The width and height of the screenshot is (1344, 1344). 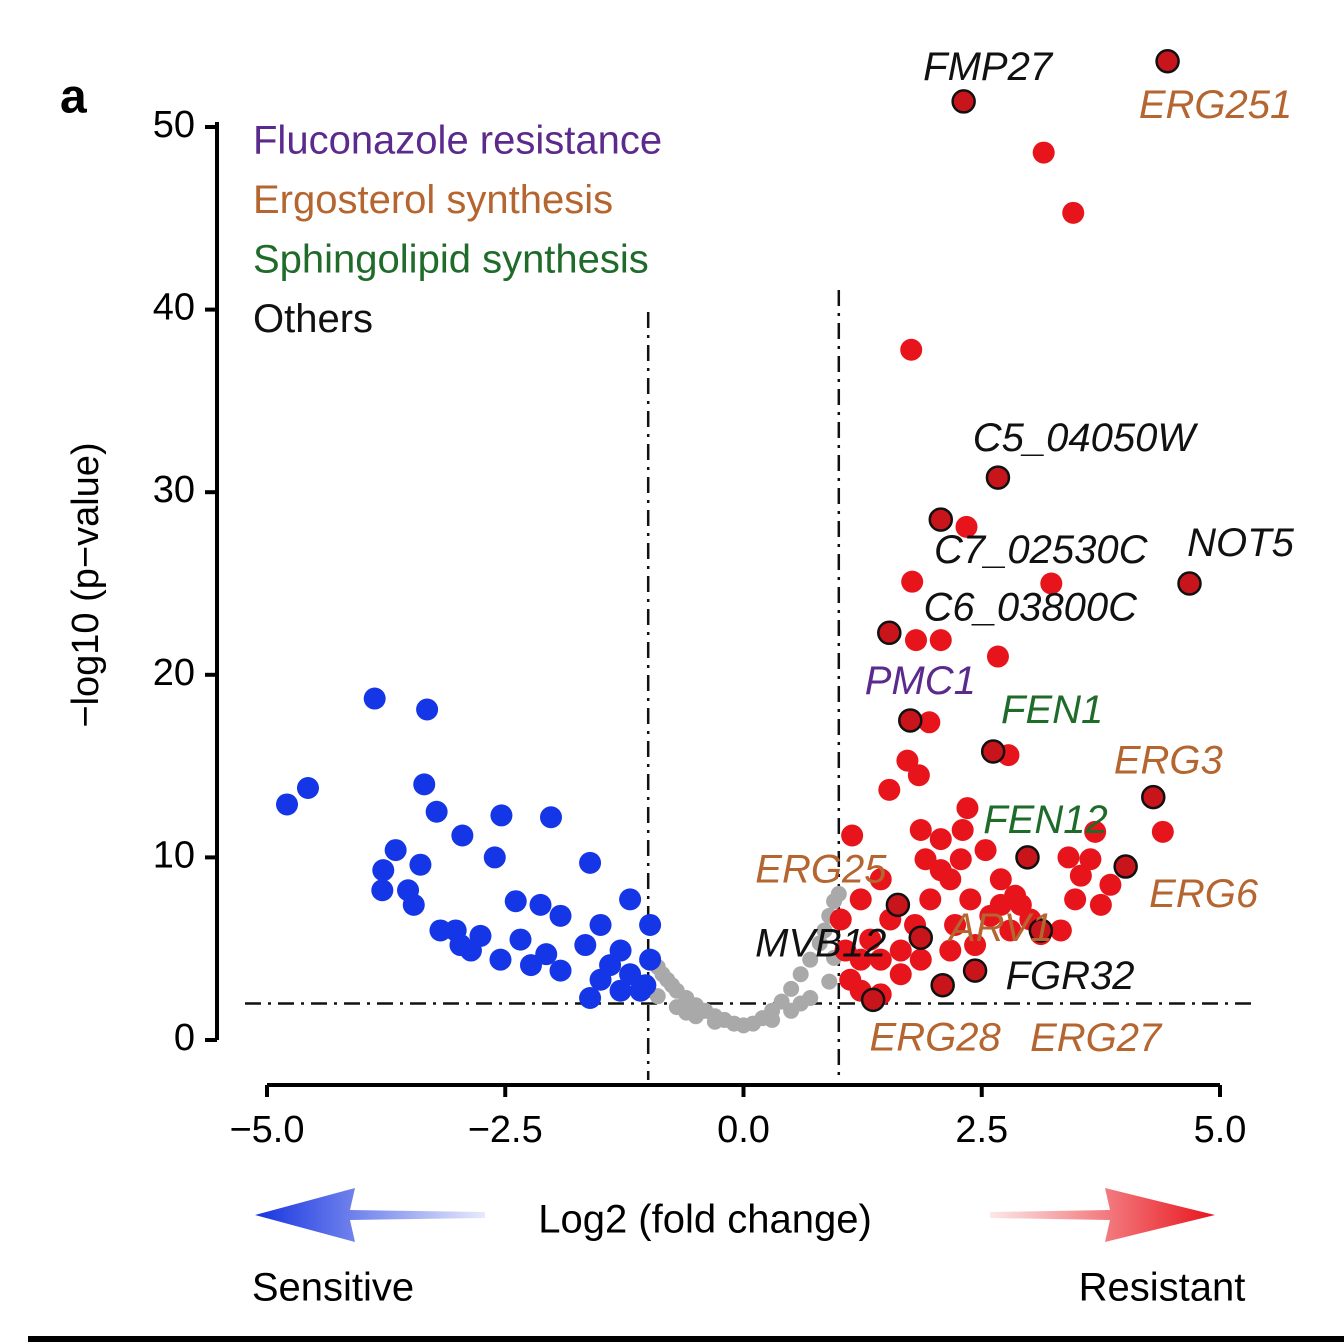 What do you see at coordinates (981, 1130) in the screenshot?
I see `x-tick-label: 2.5` at bounding box center [981, 1130].